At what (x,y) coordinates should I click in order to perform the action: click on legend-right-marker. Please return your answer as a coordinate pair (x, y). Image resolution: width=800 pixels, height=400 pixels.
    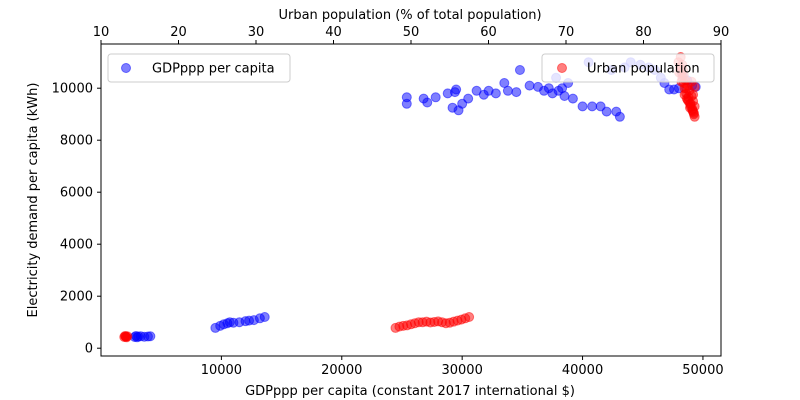
    Looking at the image, I should click on (562, 68).